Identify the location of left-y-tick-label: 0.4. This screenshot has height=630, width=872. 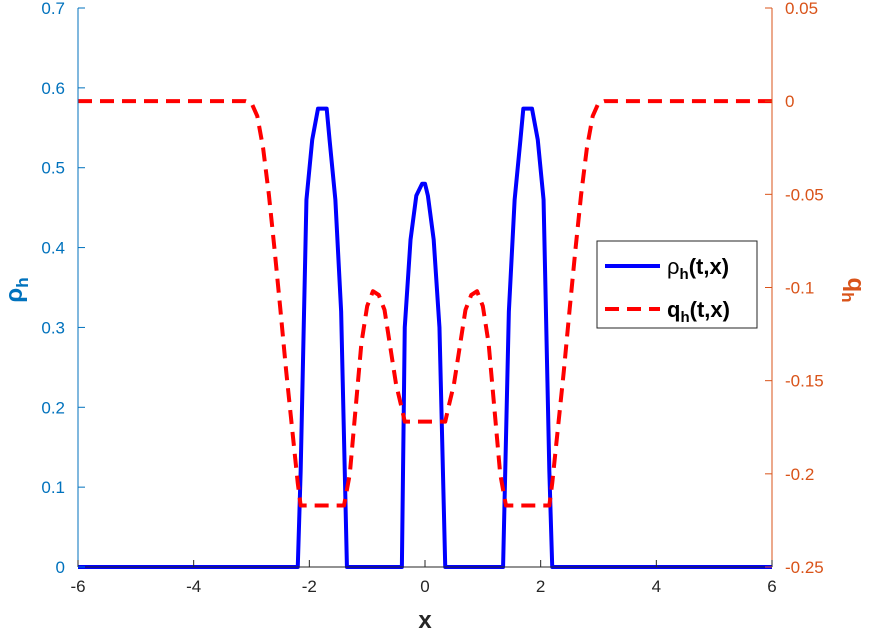
(53, 248).